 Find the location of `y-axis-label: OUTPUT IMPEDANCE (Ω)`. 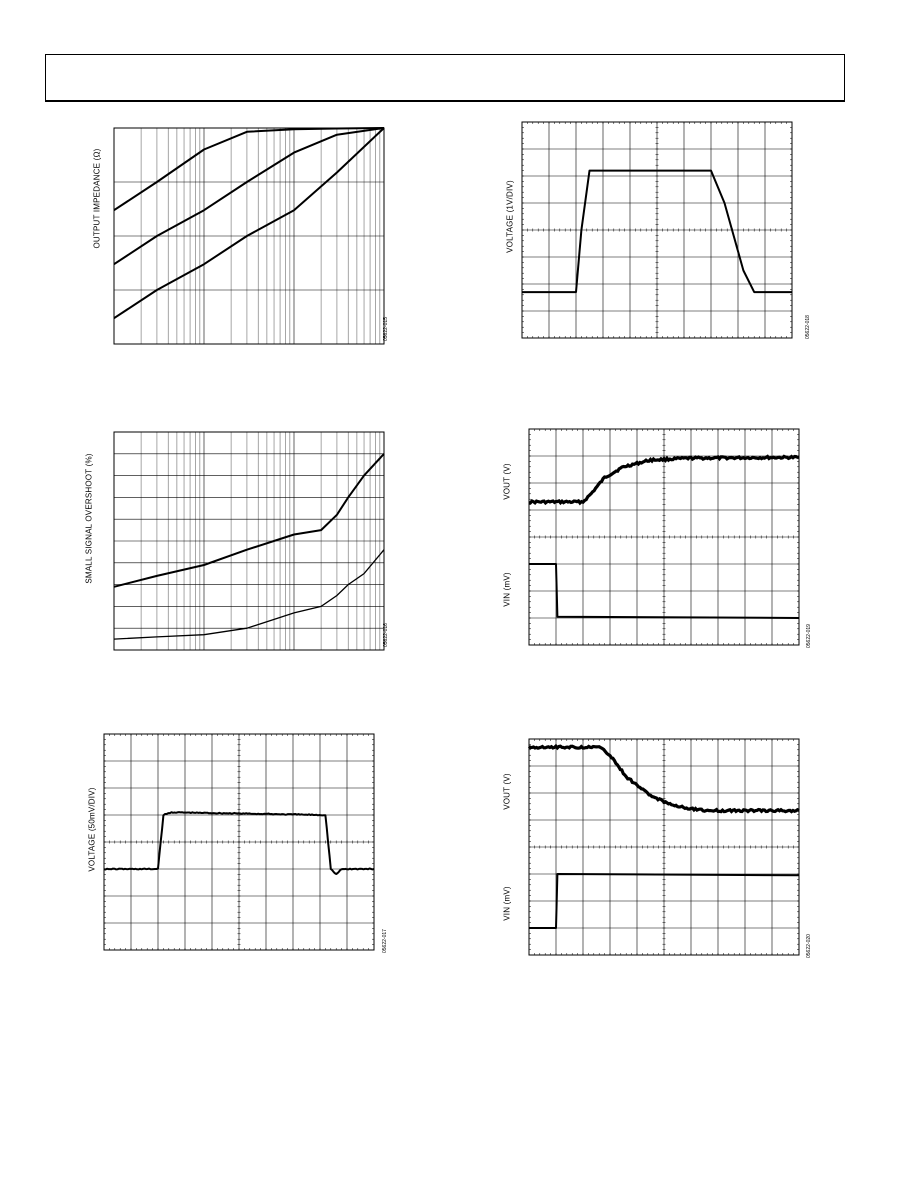

y-axis-label: OUTPUT IMPEDANCE (Ω) is located at coordinates (97, 198).